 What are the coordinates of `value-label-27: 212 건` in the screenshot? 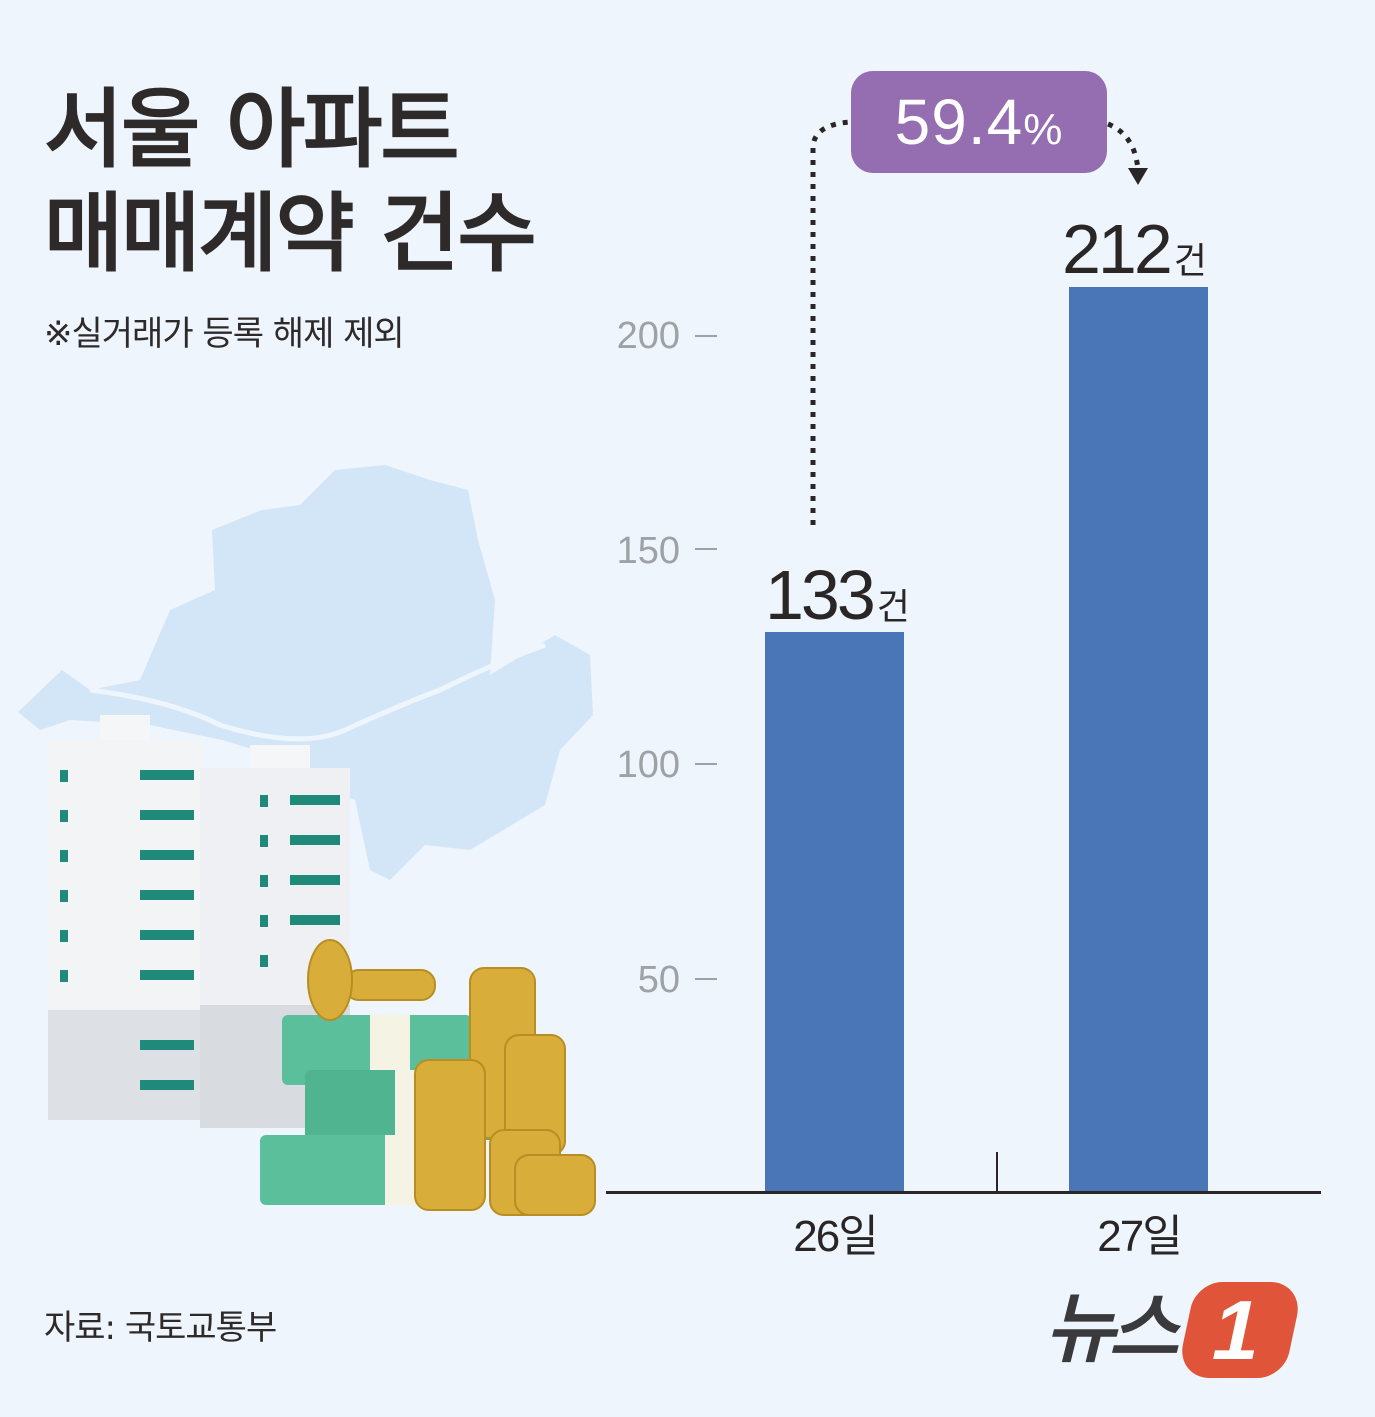 It's located at (1134, 255).